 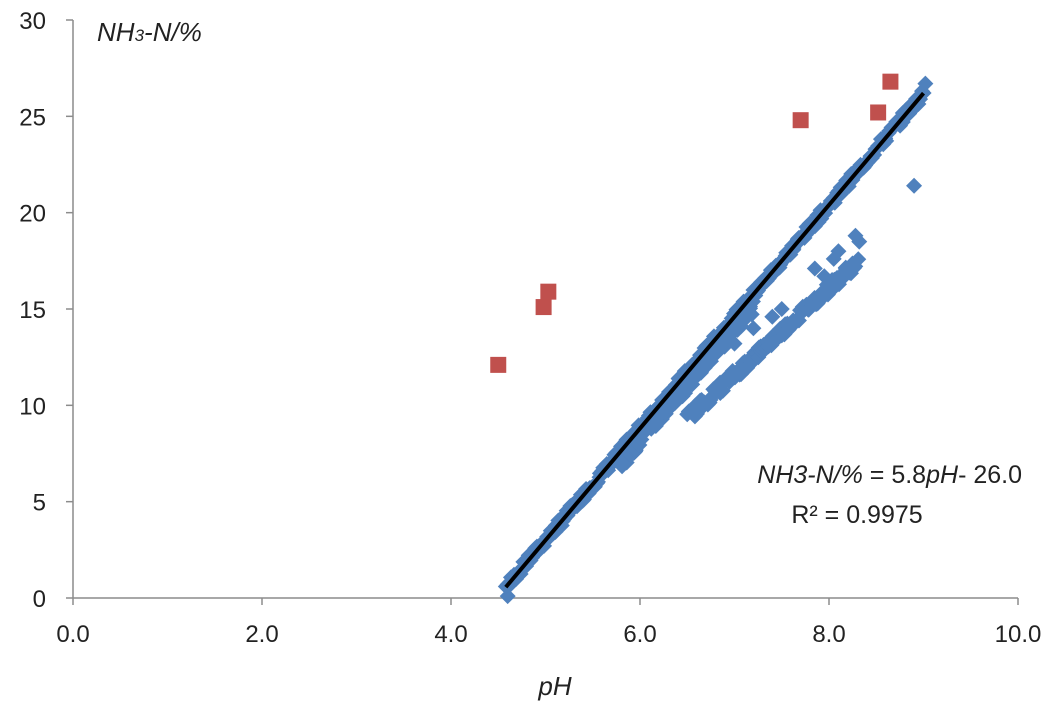 What do you see at coordinates (639, 634) in the screenshot?
I see `x-tick-label: 6.0` at bounding box center [639, 634].